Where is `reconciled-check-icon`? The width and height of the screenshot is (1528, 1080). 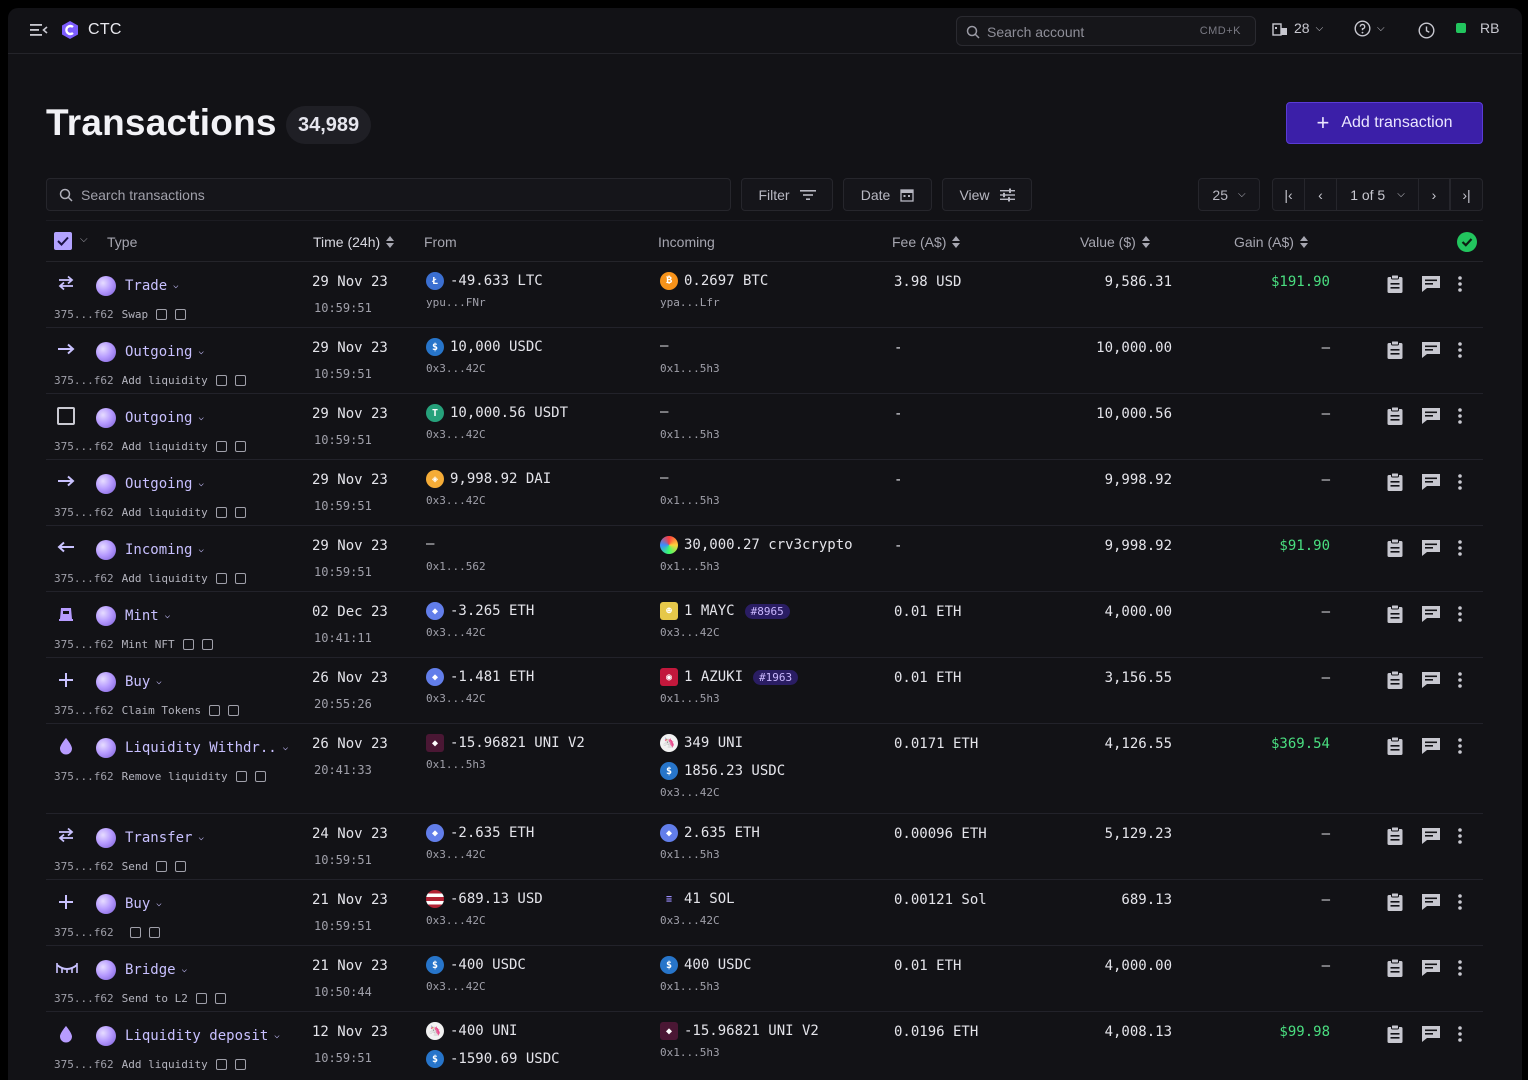
reconciled-check-icon is located at coordinates (1467, 242).